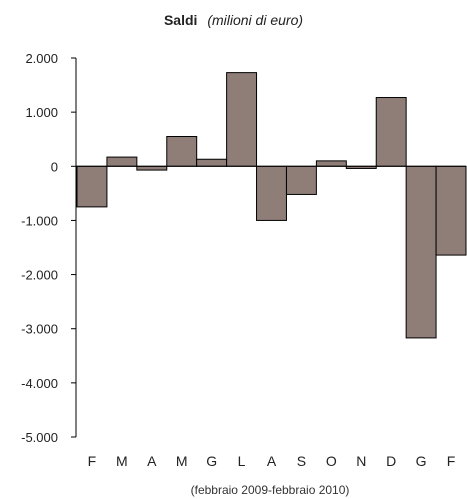 Image resolution: width=467 pixels, height=499 pixels. What do you see at coordinates (255, 20) in the screenshot?
I see `chart-title-unit: (milioni di euro)` at bounding box center [255, 20].